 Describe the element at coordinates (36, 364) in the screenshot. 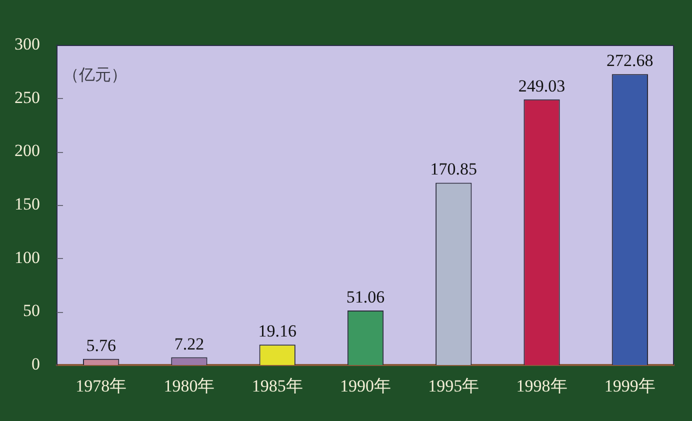

I see `y-tick-label: 0` at that location.